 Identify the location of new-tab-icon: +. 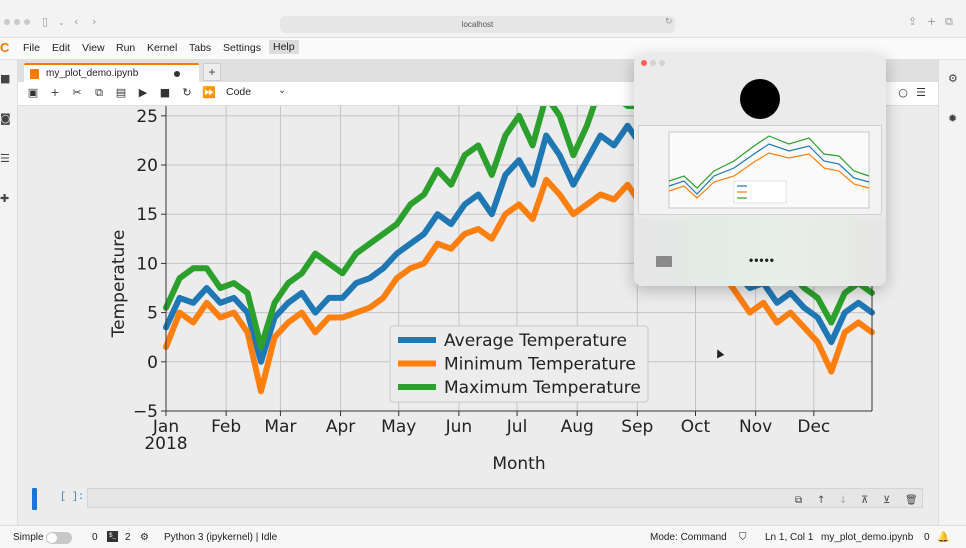
(932, 21).